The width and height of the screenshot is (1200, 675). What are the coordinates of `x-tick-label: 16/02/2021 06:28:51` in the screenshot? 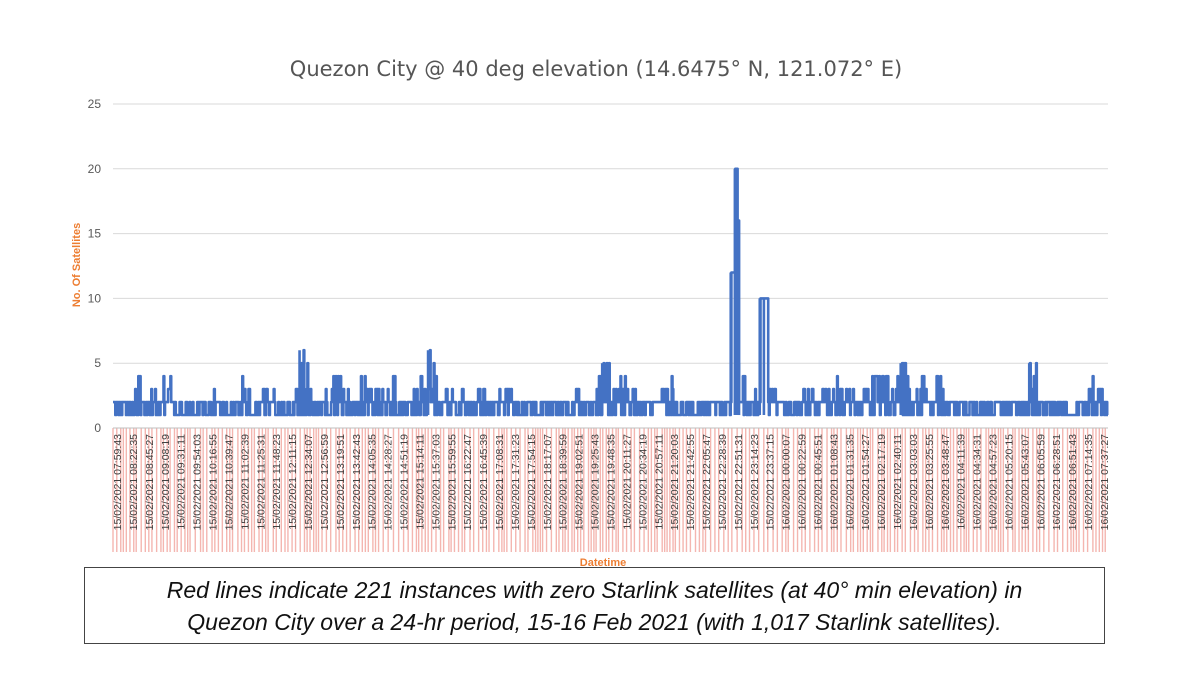 It's located at (1057, 482).